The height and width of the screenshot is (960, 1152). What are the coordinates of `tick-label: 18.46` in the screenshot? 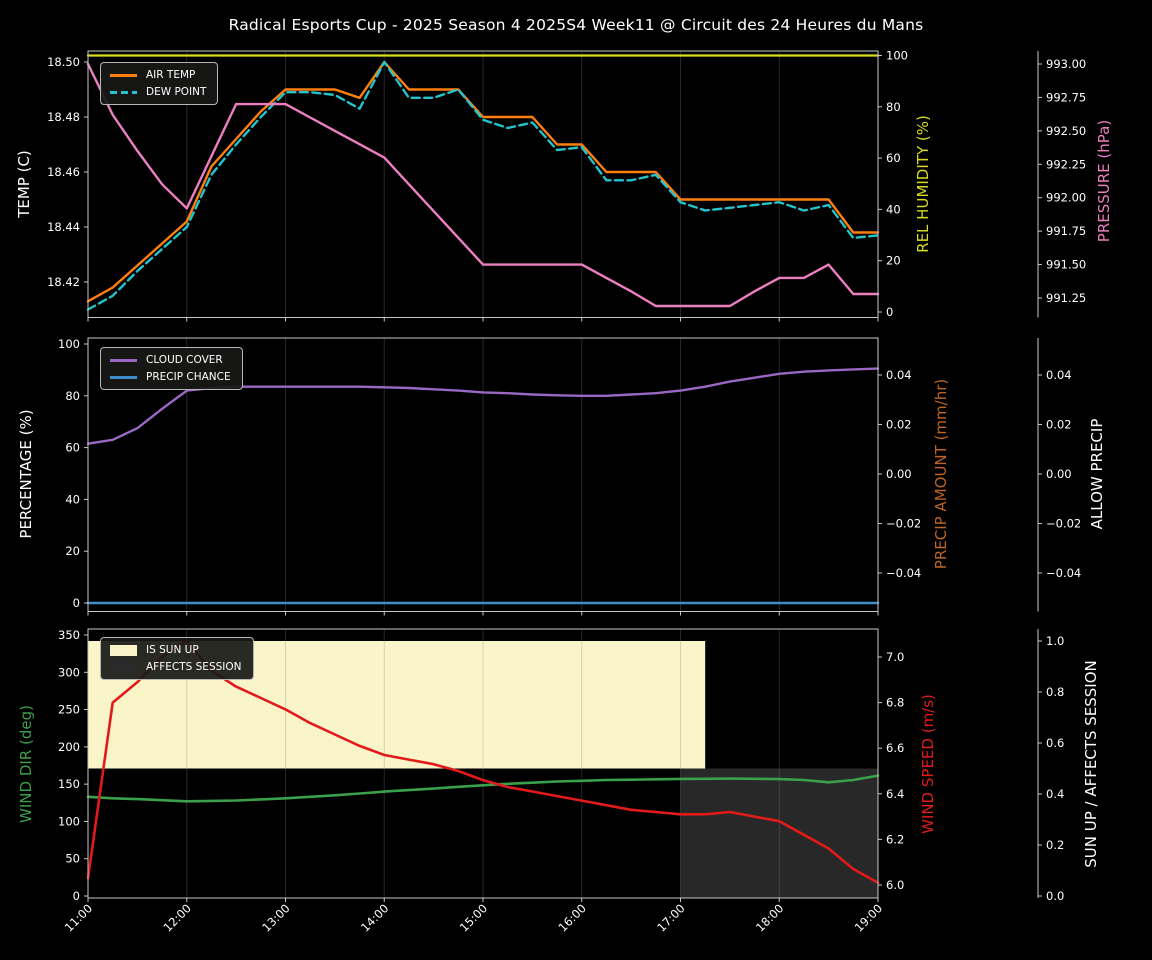 It's located at (63, 172).